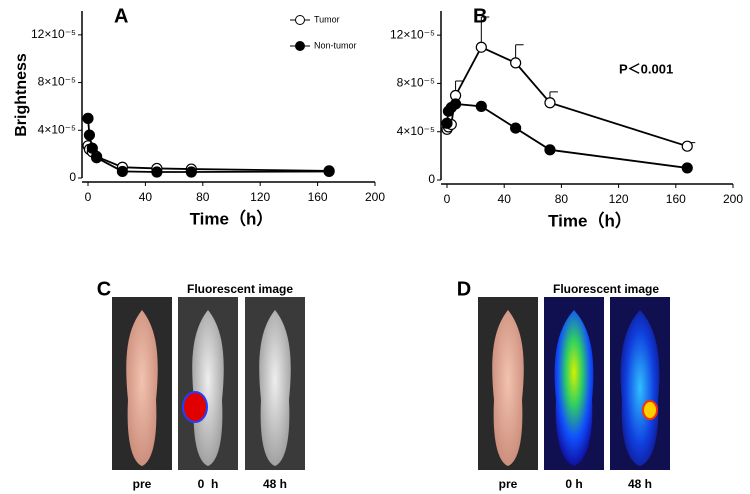  I want to click on legend-label: Tumor, so click(327, 19).